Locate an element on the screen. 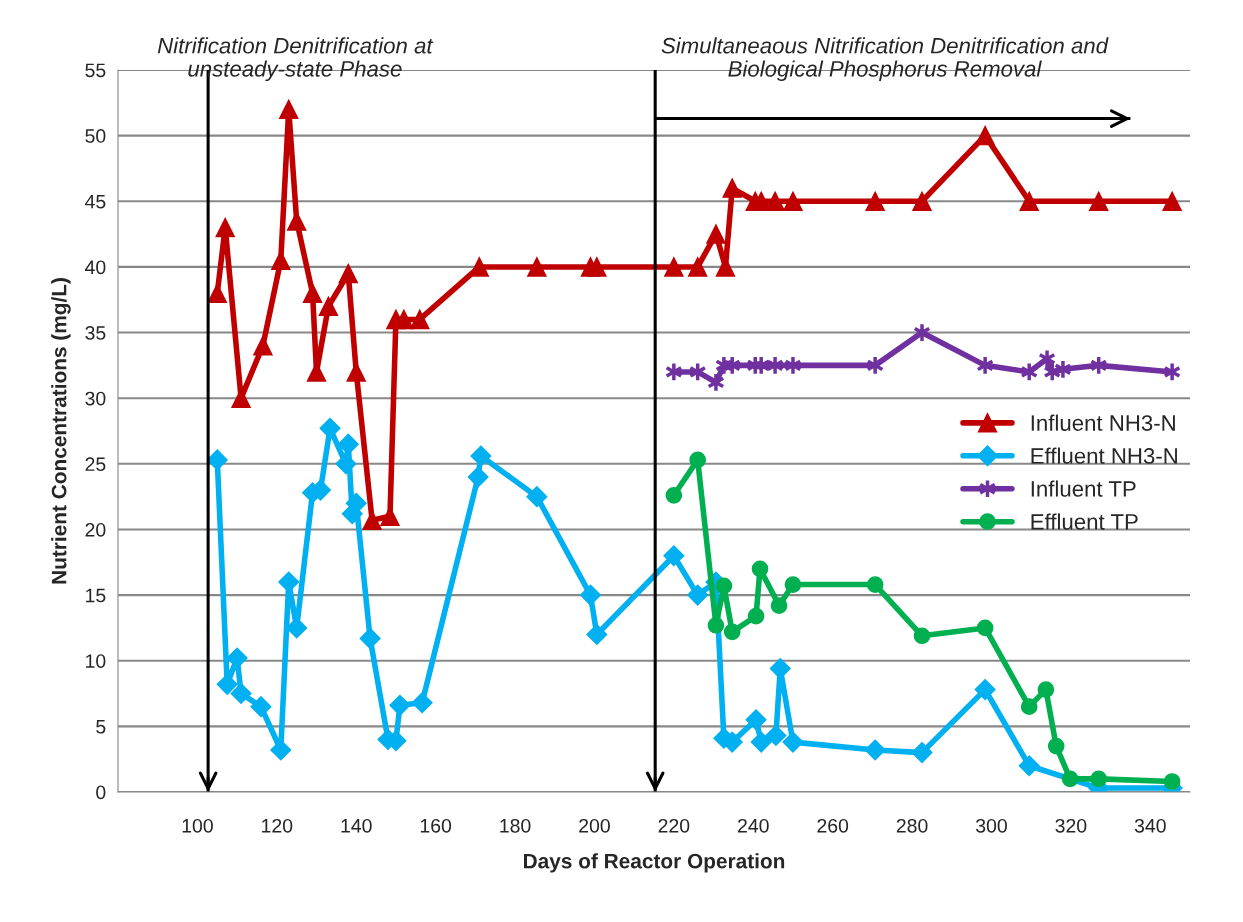 The height and width of the screenshot is (922, 1243). legend-label: Influent NH3-N is located at coordinates (1103, 422).